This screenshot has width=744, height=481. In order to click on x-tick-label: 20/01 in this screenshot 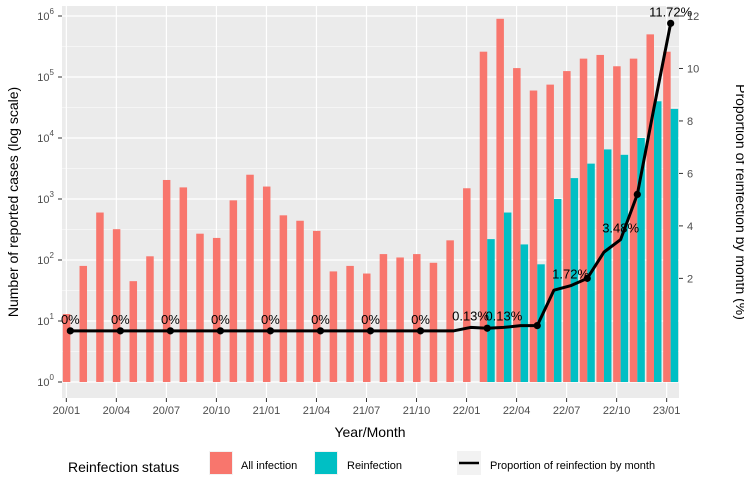, I will do `click(67, 411)`.